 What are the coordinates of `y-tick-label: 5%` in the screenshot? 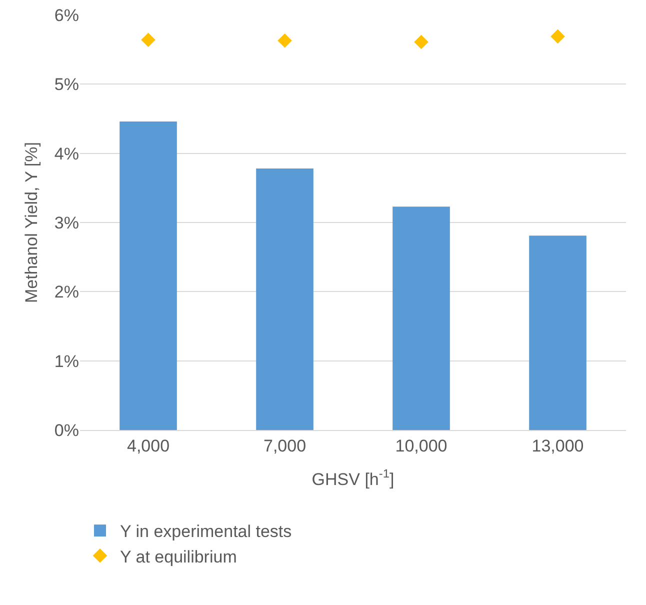 It's located at (66, 84).